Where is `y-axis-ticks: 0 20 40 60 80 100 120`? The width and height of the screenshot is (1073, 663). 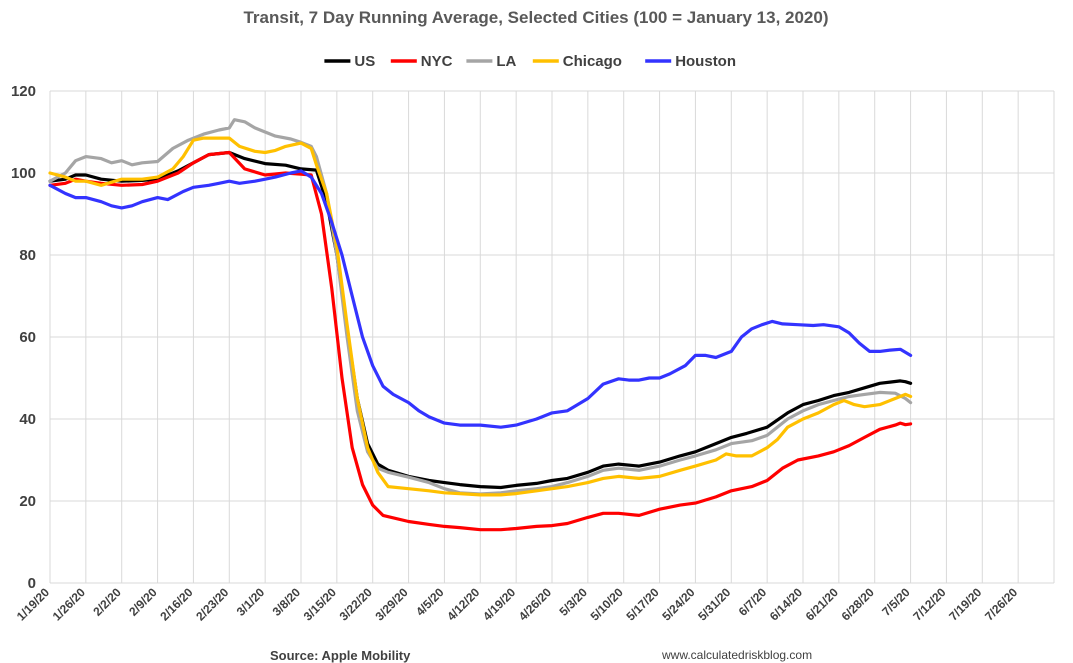 y-axis-ticks: 0 20 40 60 80 100 120 is located at coordinates (23, 337).